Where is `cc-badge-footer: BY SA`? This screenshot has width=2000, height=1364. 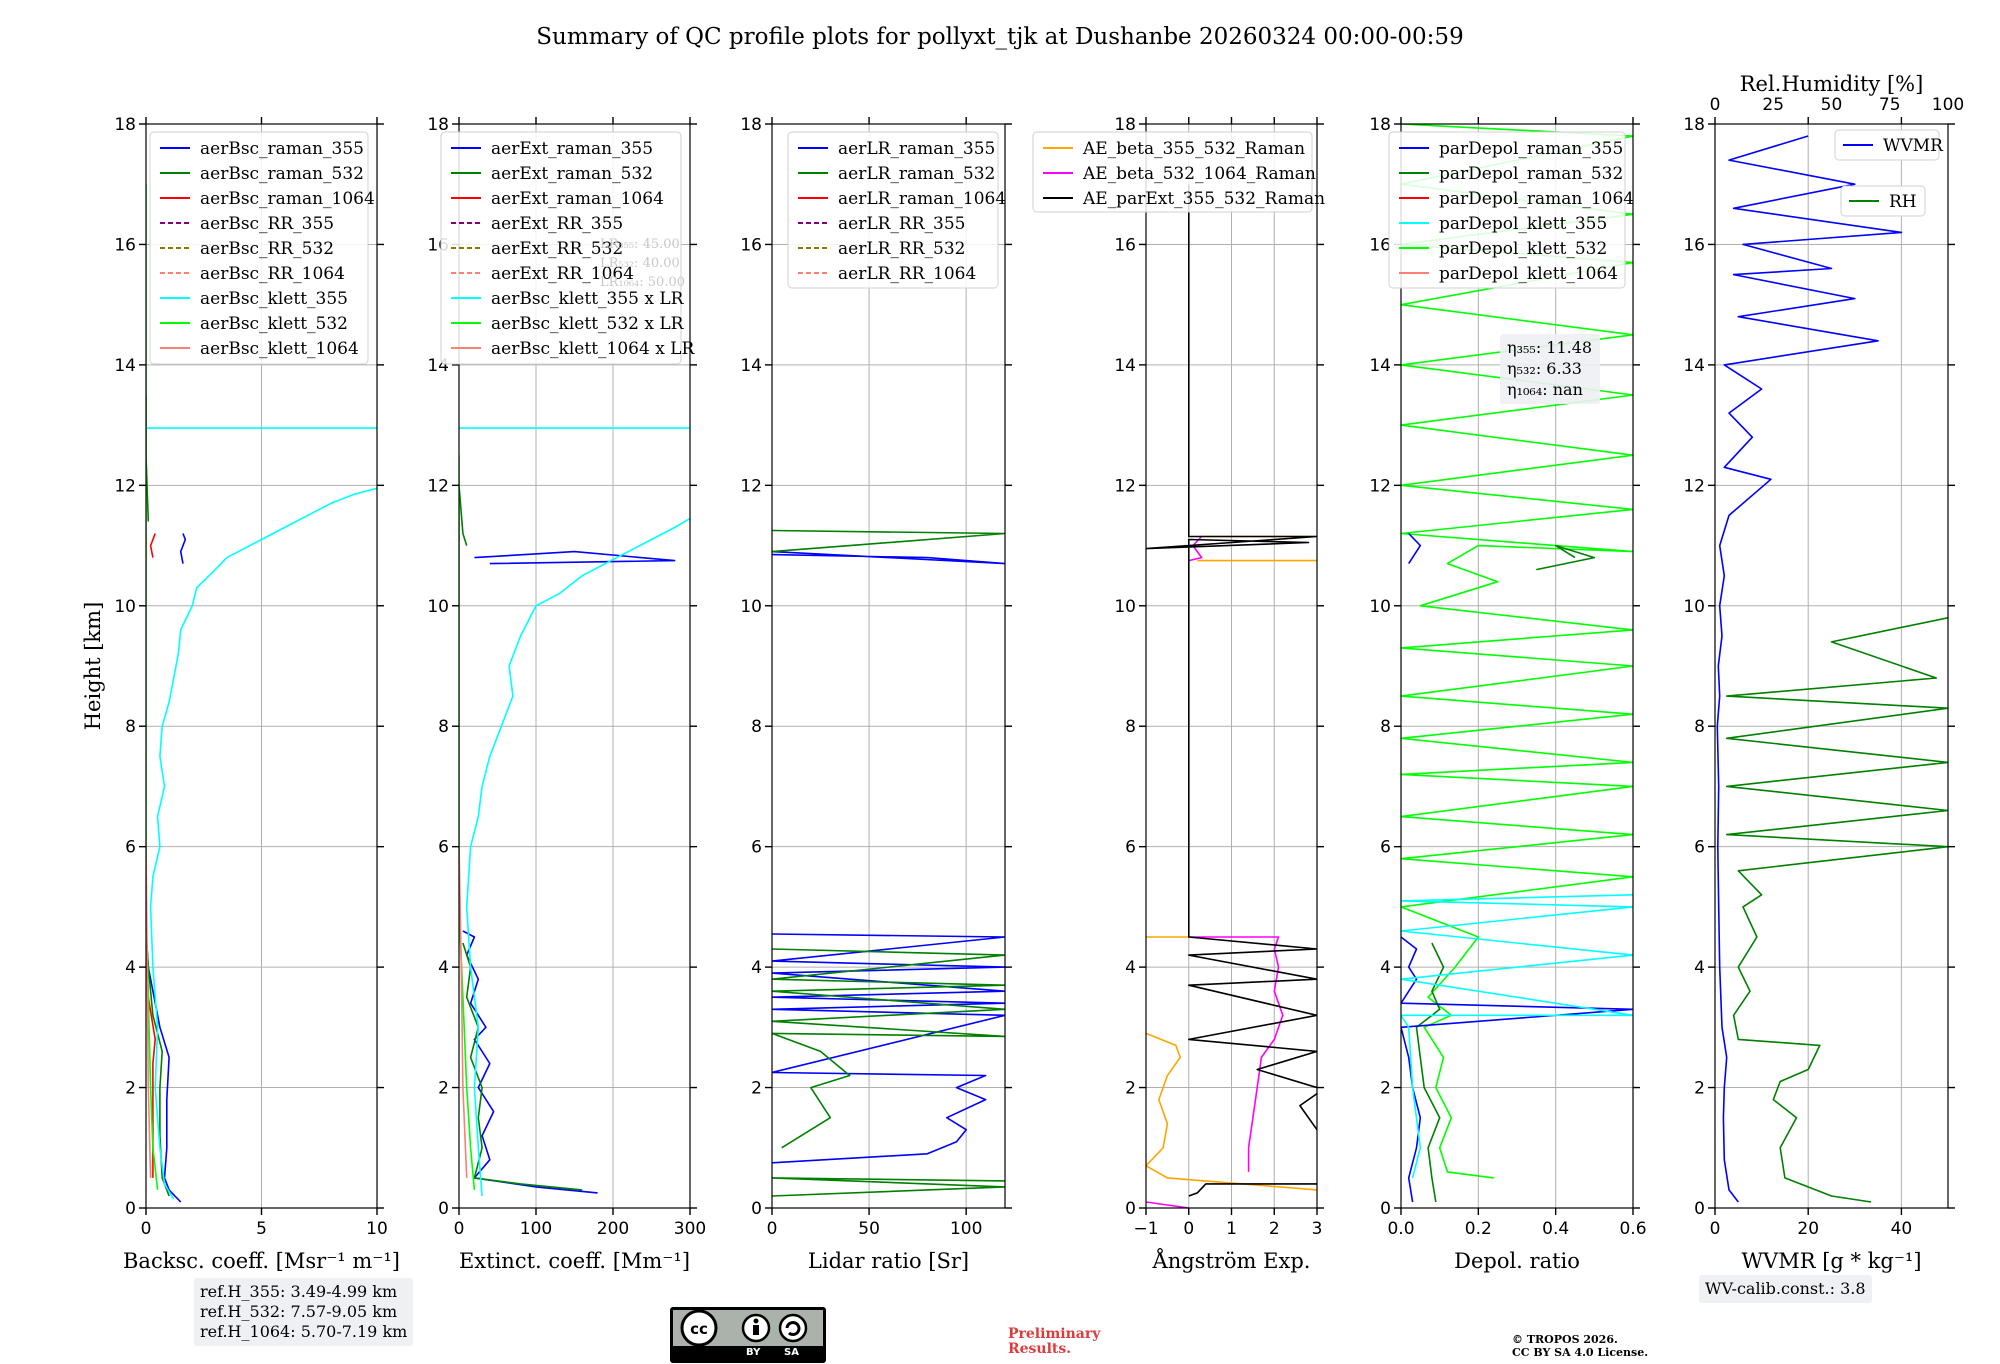
cc-badge-footer: BY SA is located at coordinates (748, 1353).